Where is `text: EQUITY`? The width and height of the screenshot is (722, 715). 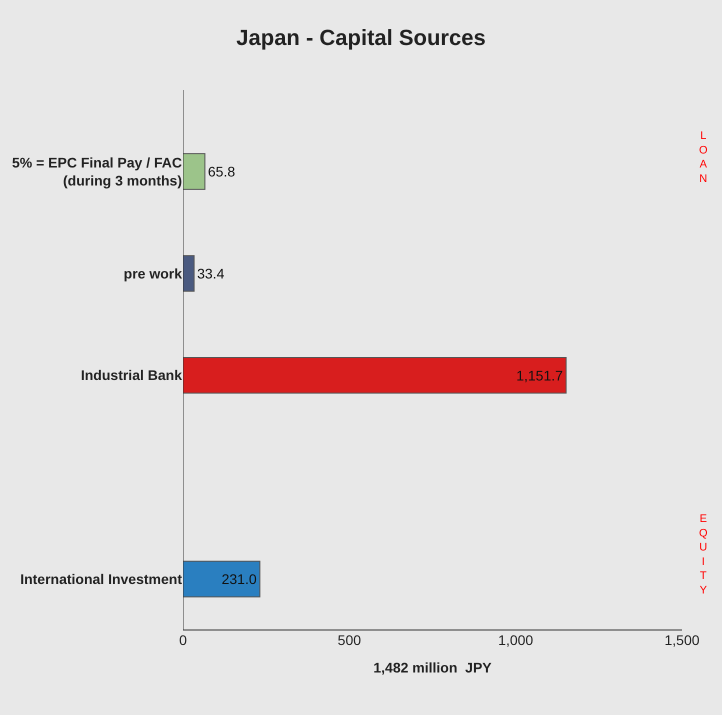
text: EQUITY is located at coordinates (703, 554).